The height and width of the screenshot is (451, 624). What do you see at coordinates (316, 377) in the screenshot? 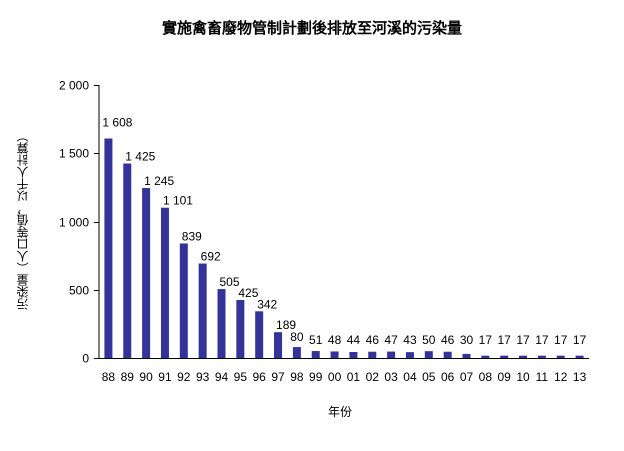
I see `x-tick-label: 99` at bounding box center [316, 377].